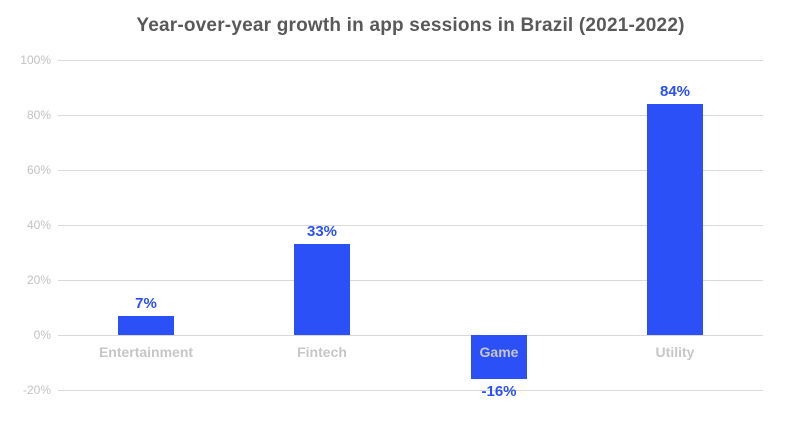 The width and height of the screenshot is (800, 430). I want to click on bar-value-label: 33%, so click(322, 231).